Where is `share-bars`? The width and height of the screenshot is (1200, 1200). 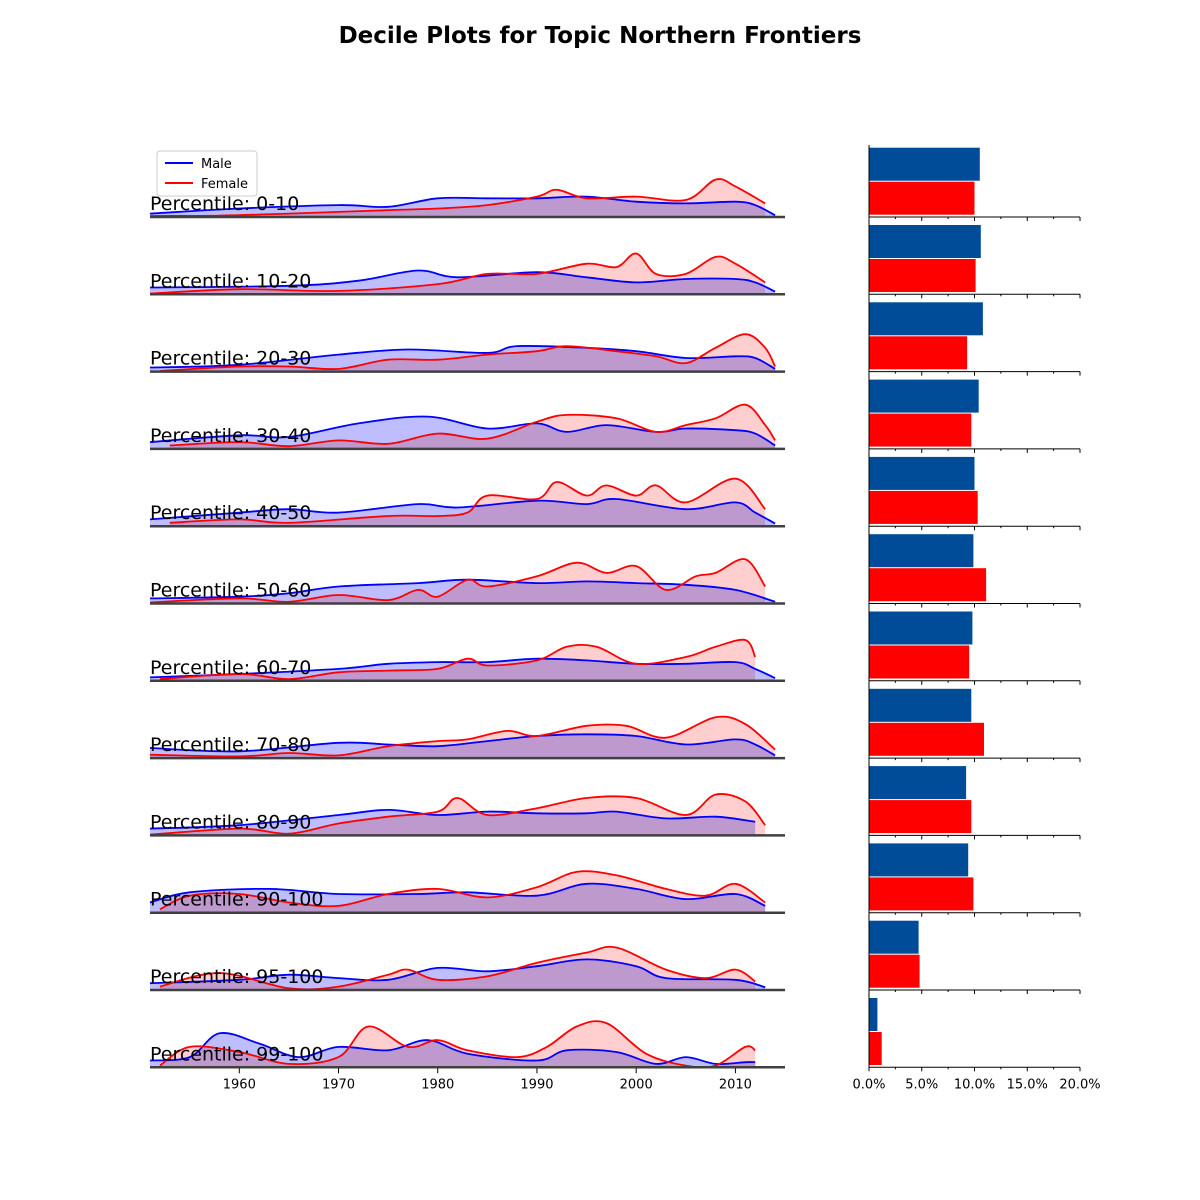
share-bars is located at coordinates (974, 608).